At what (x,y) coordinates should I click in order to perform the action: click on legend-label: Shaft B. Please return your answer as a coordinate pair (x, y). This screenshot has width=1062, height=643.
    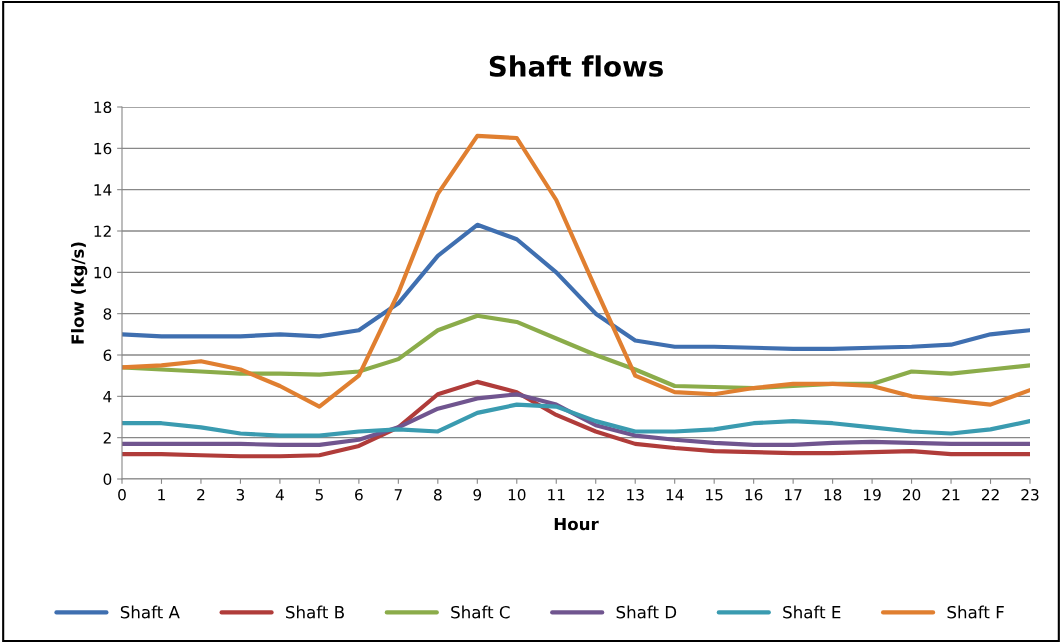
    Looking at the image, I should click on (315, 612).